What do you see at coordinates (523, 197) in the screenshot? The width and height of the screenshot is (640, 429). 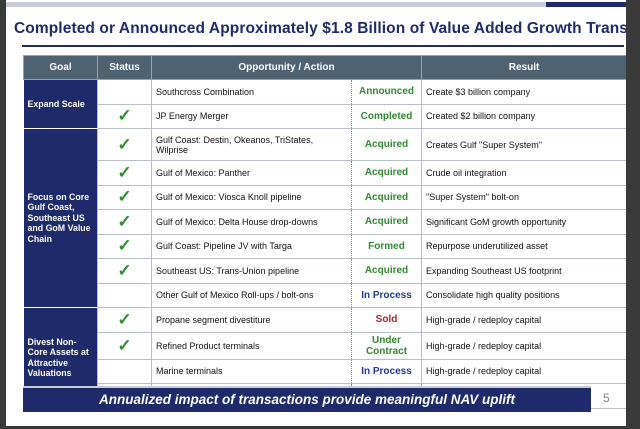 I see `result-cell: "Super System" bolt-on` at bounding box center [523, 197].